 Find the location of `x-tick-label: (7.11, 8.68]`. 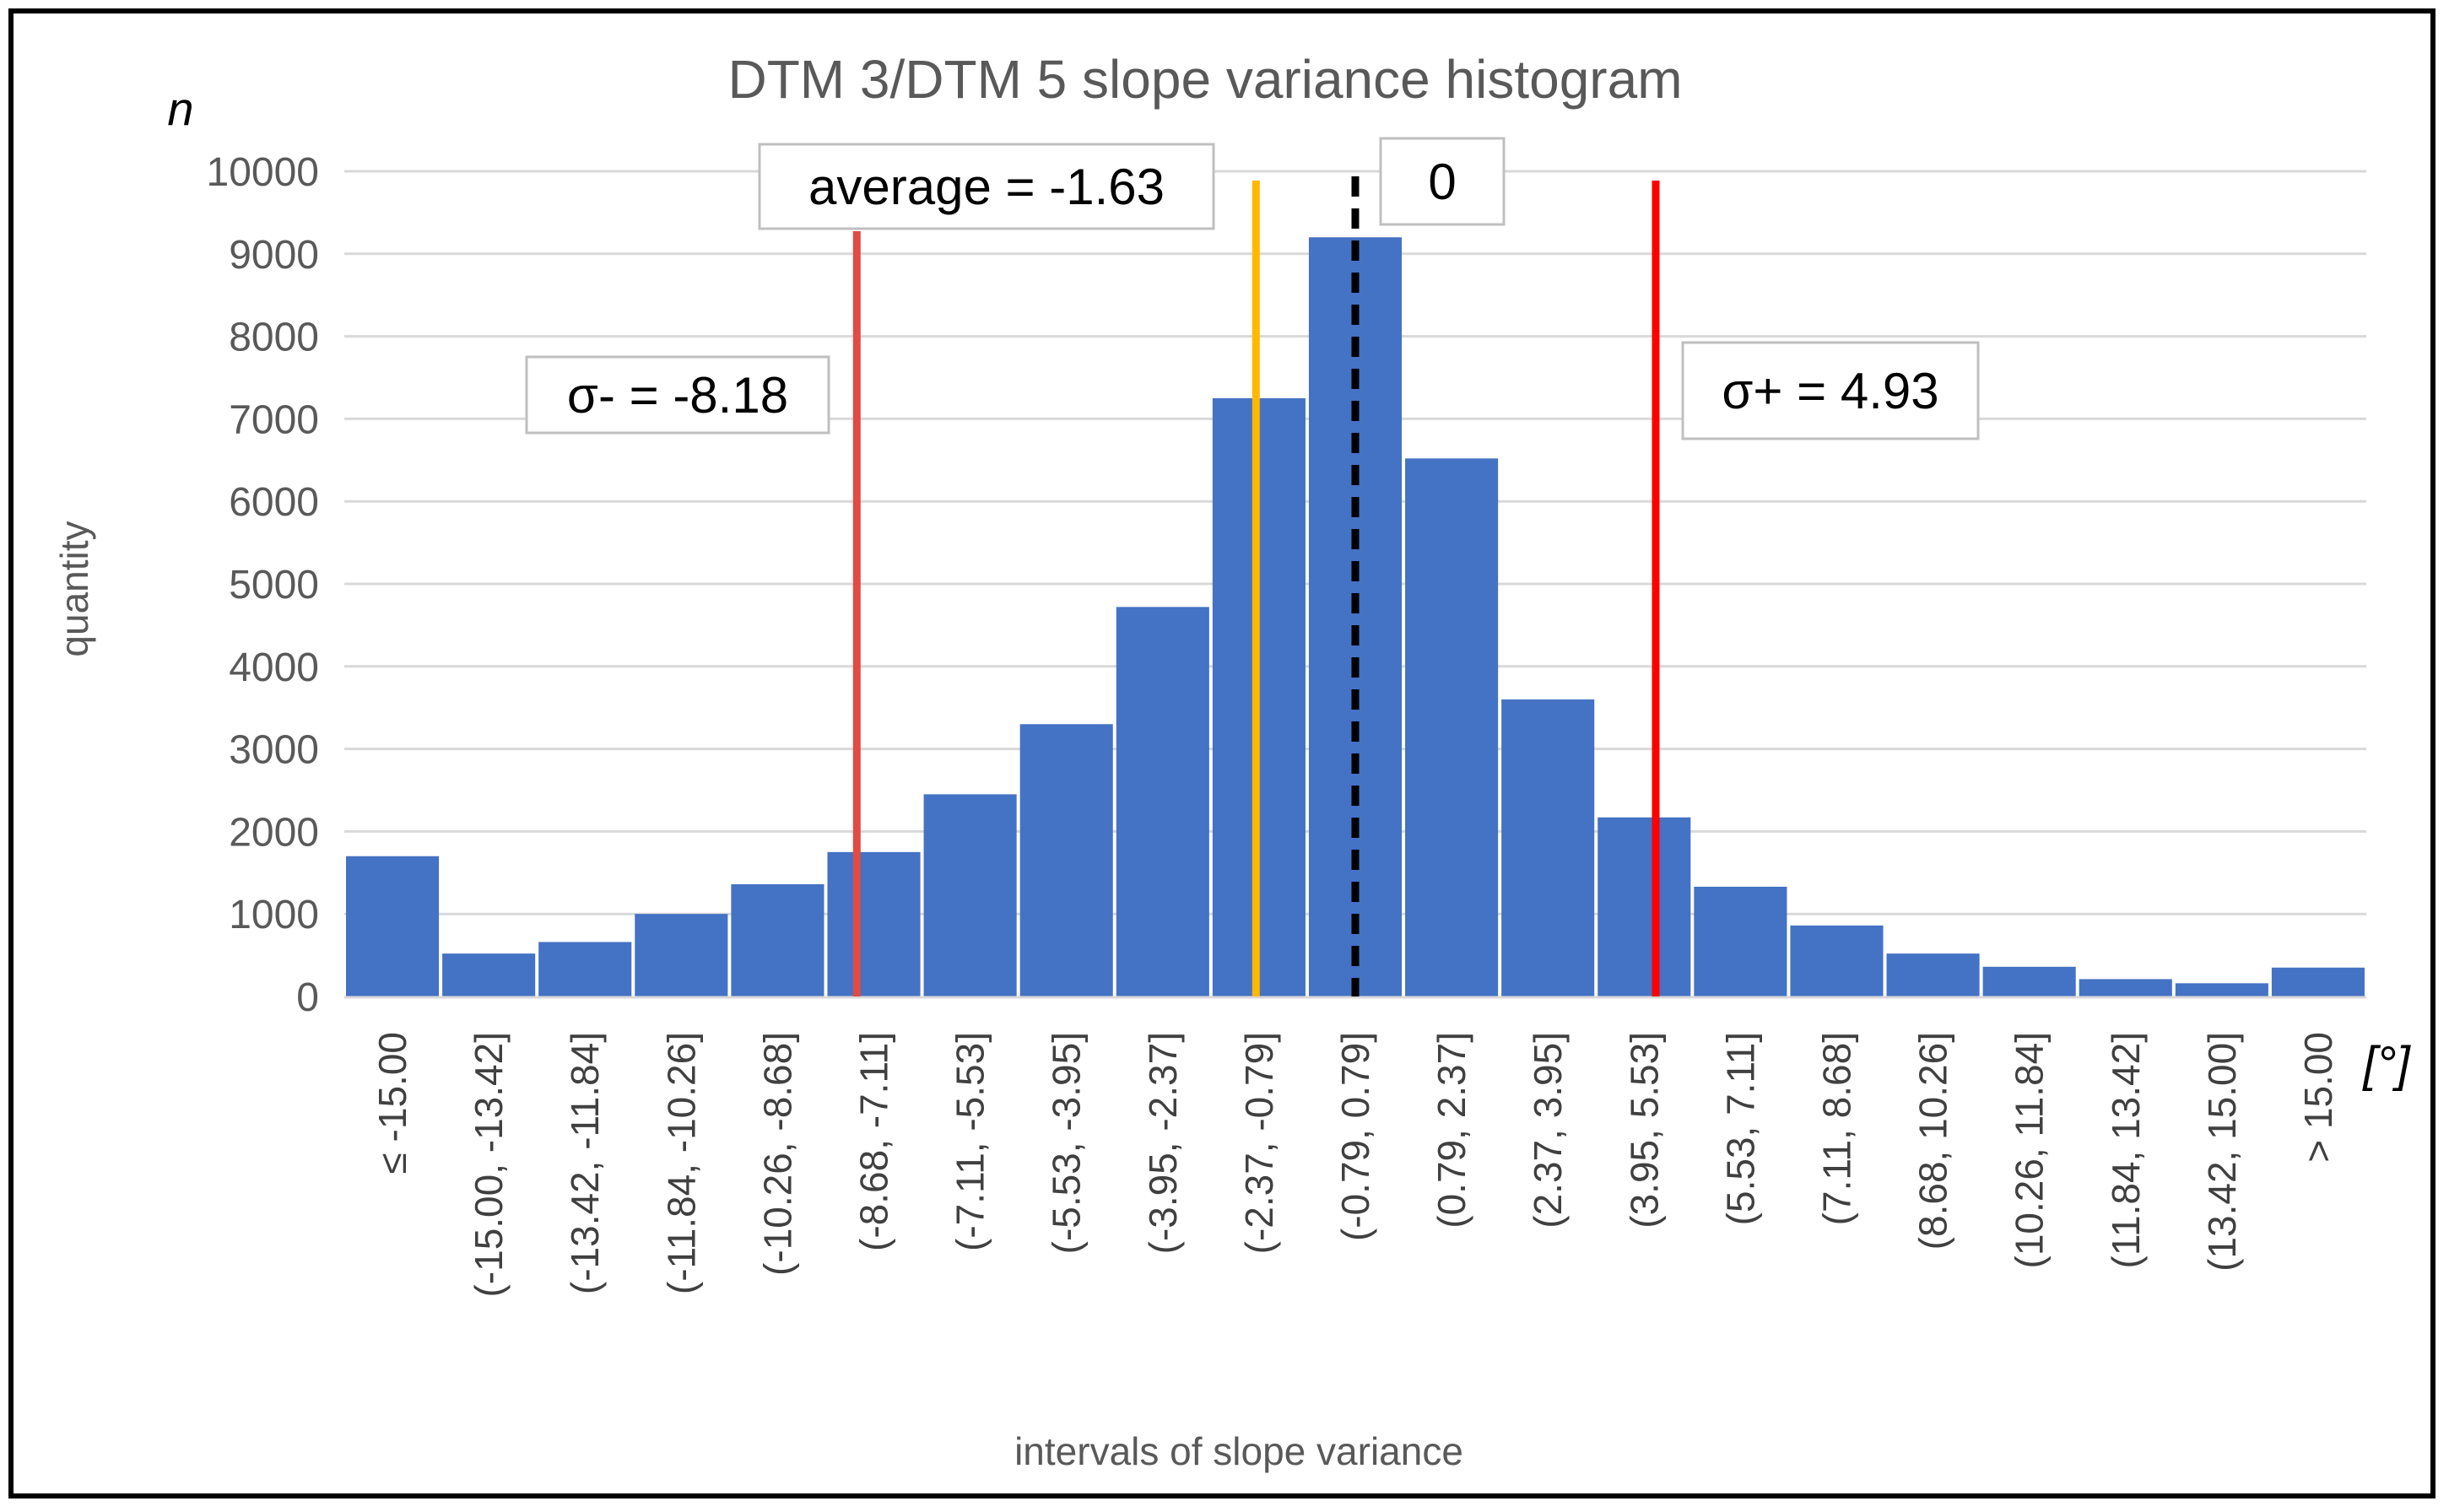

x-tick-label: (7.11, 8.68] is located at coordinates (1836, 1128).